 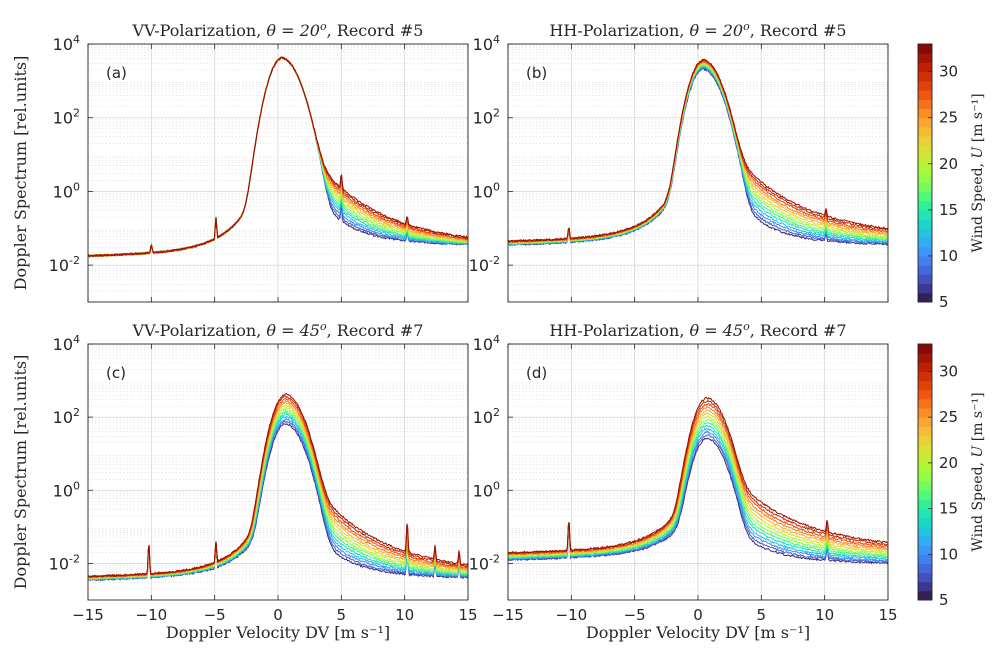 What do you see at coordinates (278, 632) in the screenshot?
I see `x-axis-label: Doppler Velocity DV [m s⁻¹]` at bounding box center [278, 632].